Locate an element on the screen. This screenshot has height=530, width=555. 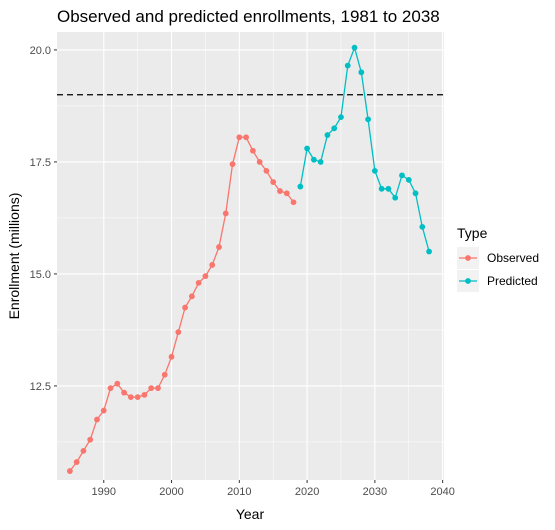
y-tick-label: 20.0 is located at coordinates (40, 51).